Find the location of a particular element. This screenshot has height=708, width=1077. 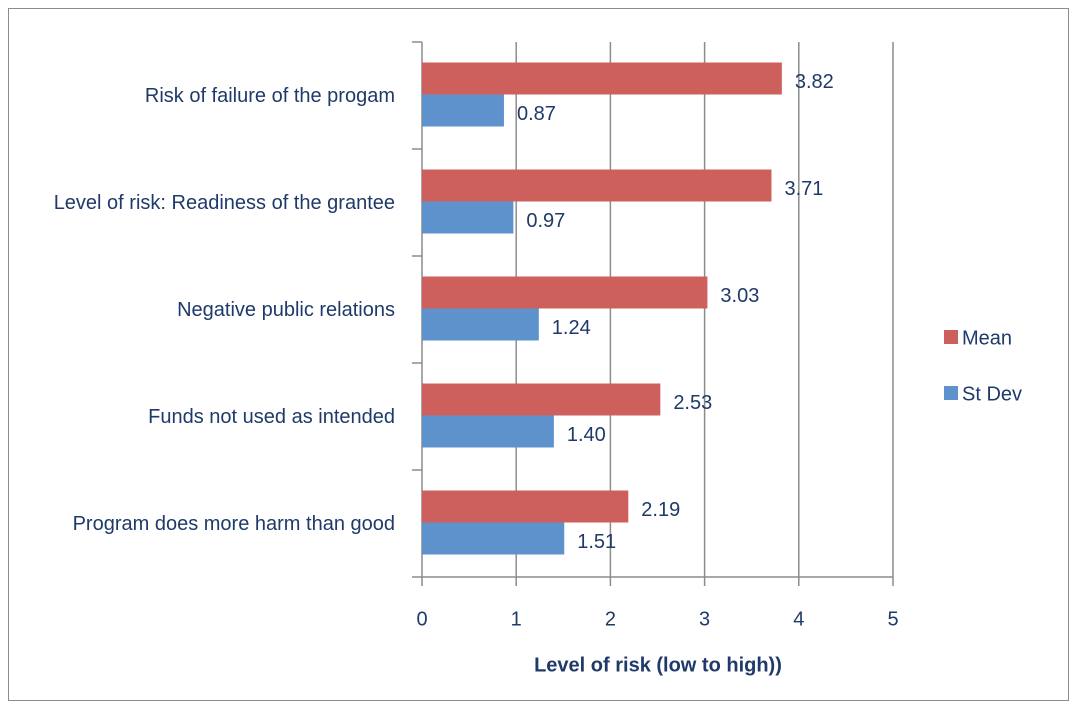

x-tick-label: 3 is located at coordinates (704, 619).